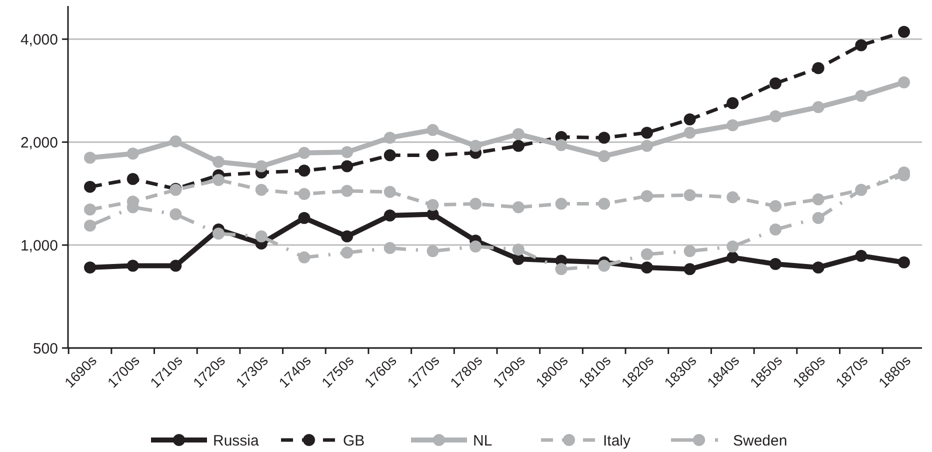  What do you see at coordinates (617, 441) in the screenshot?
I see `legend-label: Italy` at bounding box center [617, 441].